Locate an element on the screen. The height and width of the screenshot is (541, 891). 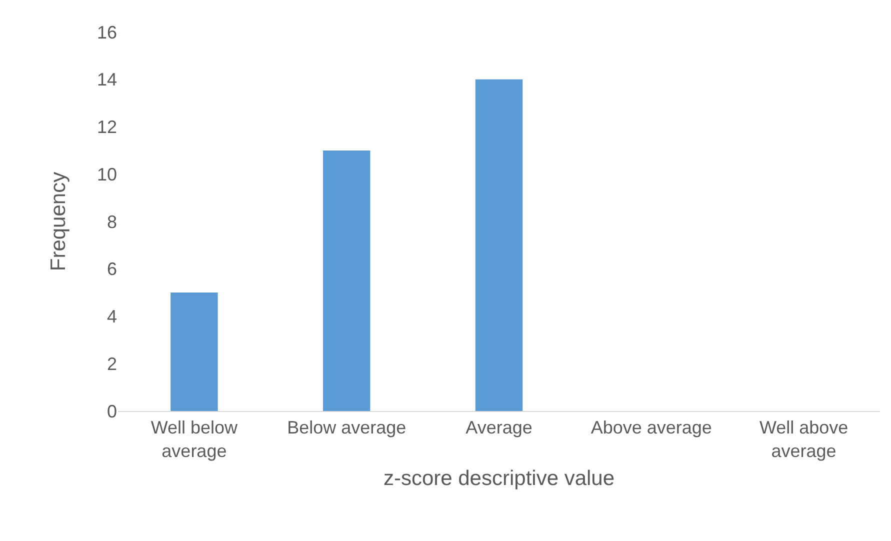
x-axis-title: z-score descriptive value is located at coordinates (499, 478).